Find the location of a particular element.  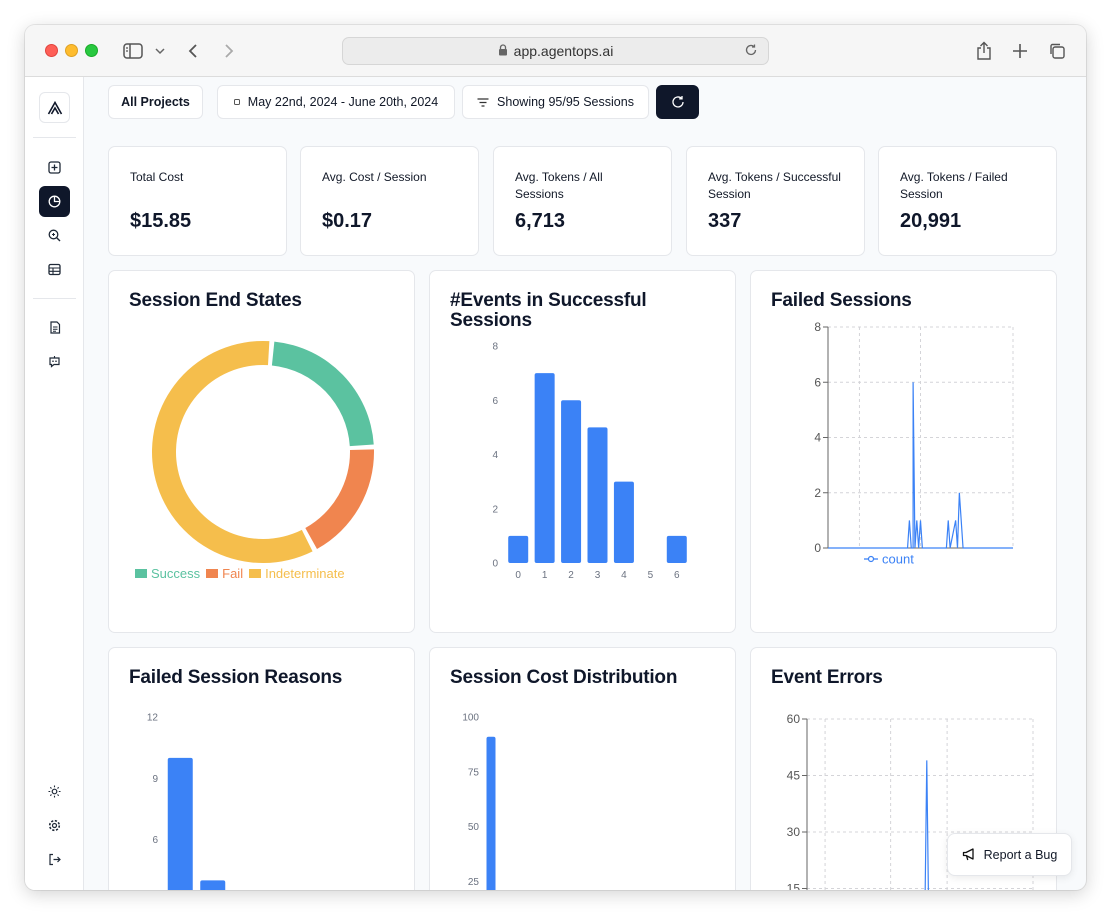

y-tick-label: 15 is located at coordinates (794, 886).